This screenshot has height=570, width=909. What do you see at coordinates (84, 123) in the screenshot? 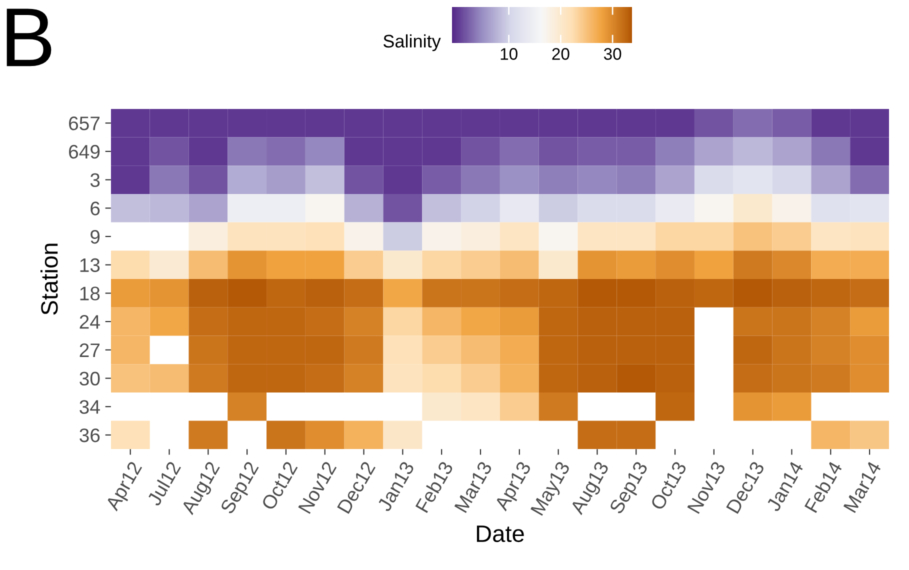
I see `y-tick-label: 657` at bounding box center [84, 123].